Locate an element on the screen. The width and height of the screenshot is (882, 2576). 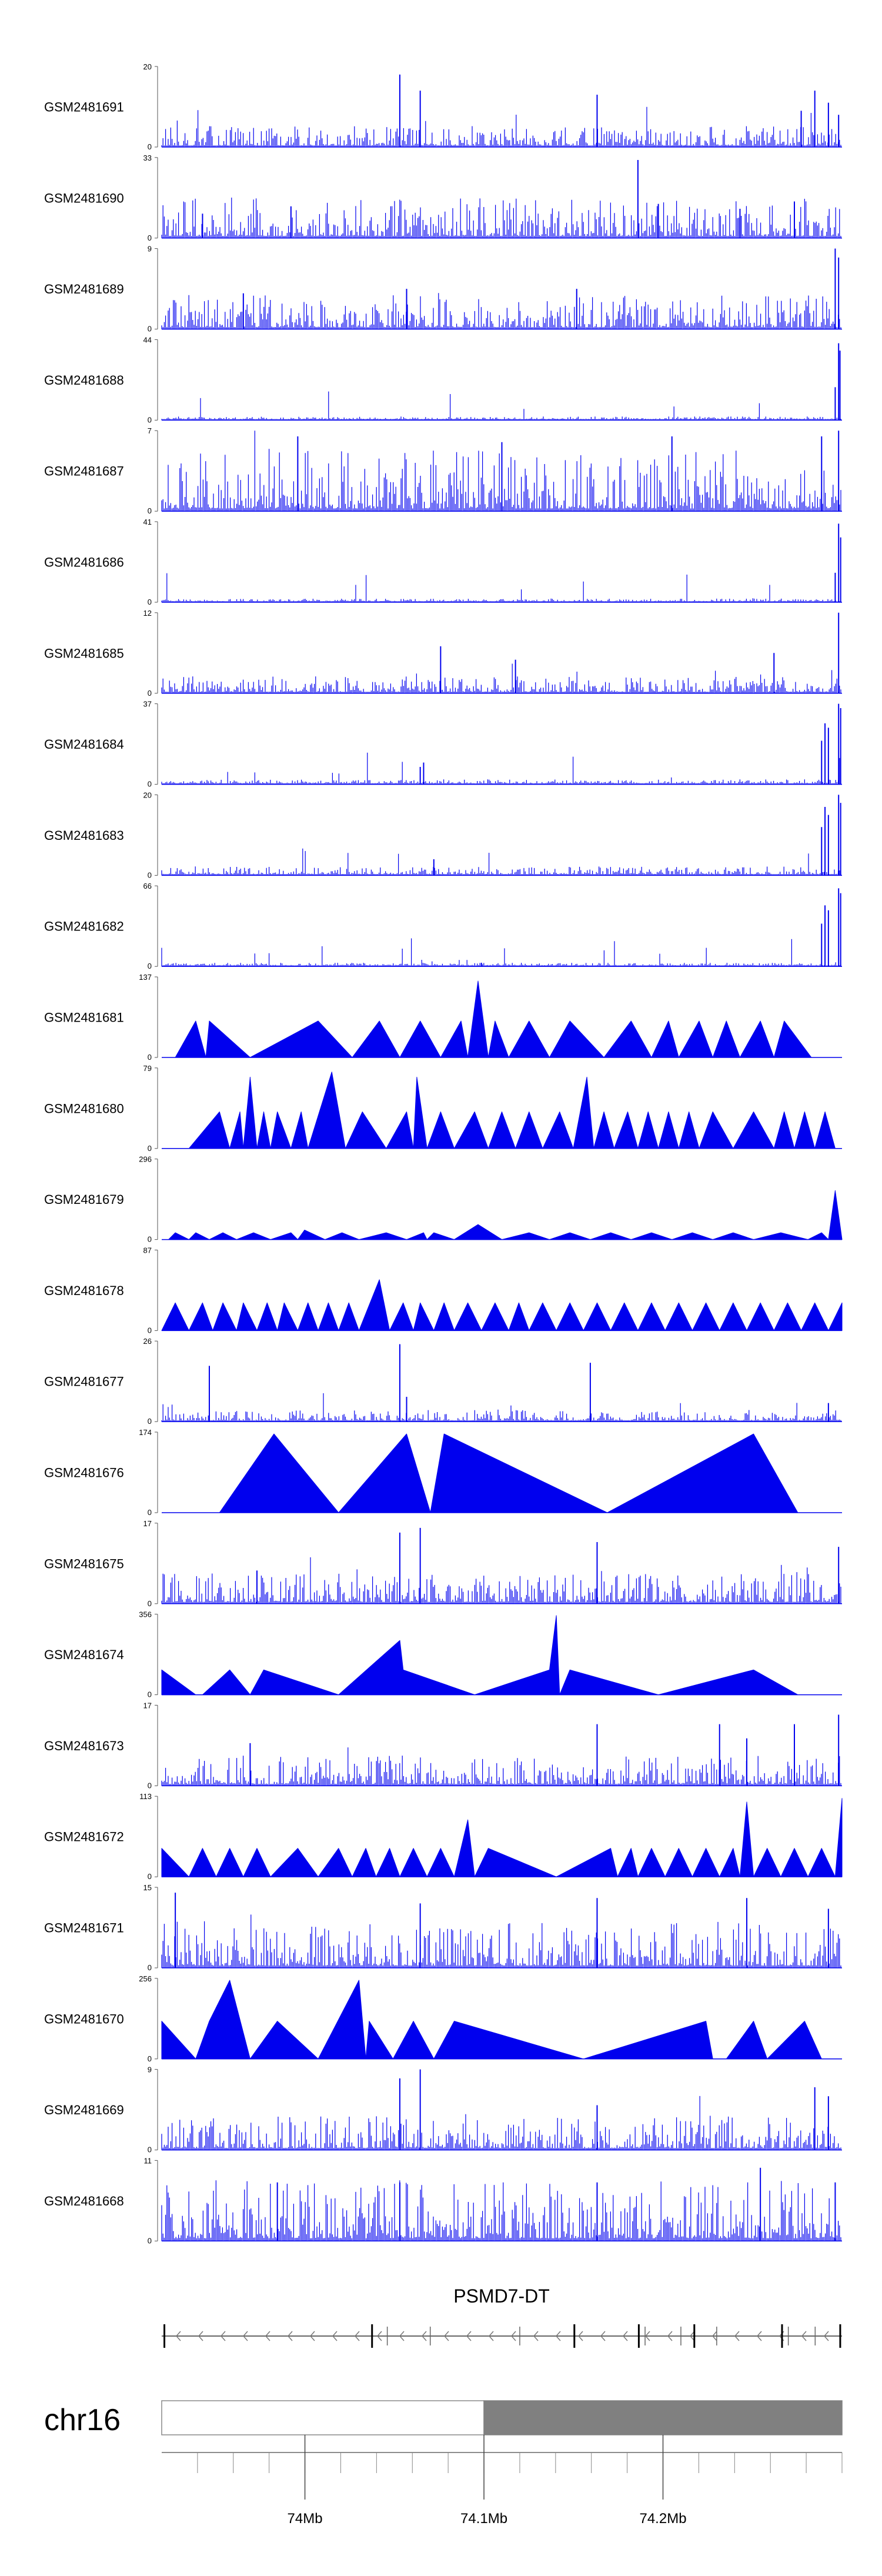
coordinate-tick-label: 74Mb is located at coordinates (305, 2519).